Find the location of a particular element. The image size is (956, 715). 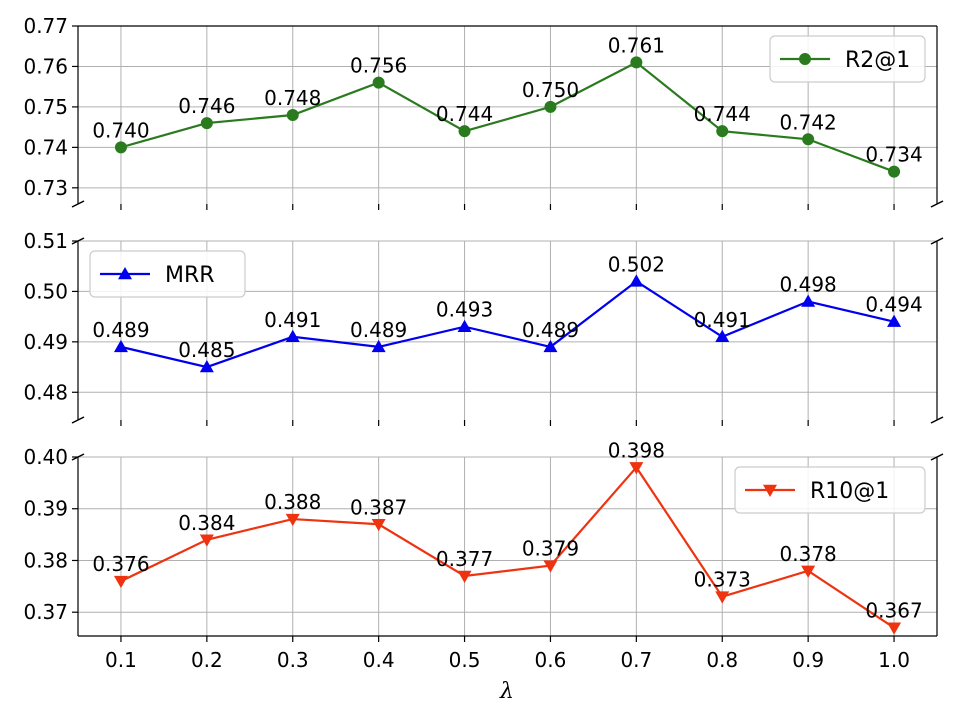

x-tick-label: 0.1 is located at coordinates (121, 660).